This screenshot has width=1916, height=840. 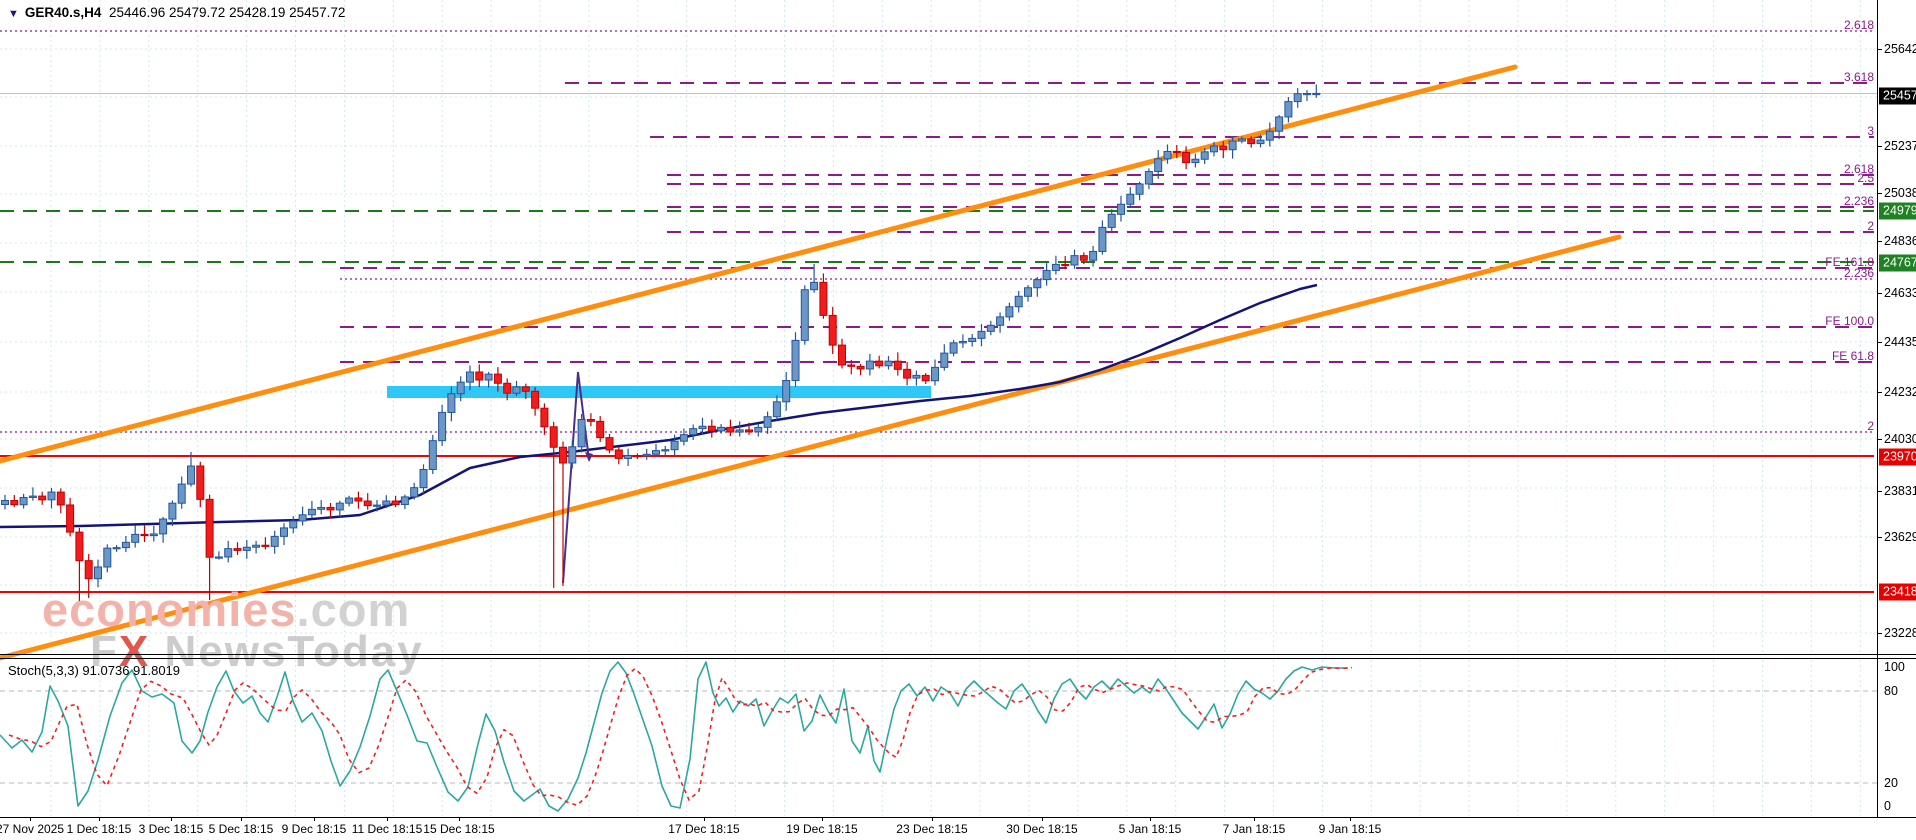 What do you see at coordinates (822, 829) in the screenshot?
I see `time-axis-label: 19 Dec 18:15` at bounding box center [822, 829].